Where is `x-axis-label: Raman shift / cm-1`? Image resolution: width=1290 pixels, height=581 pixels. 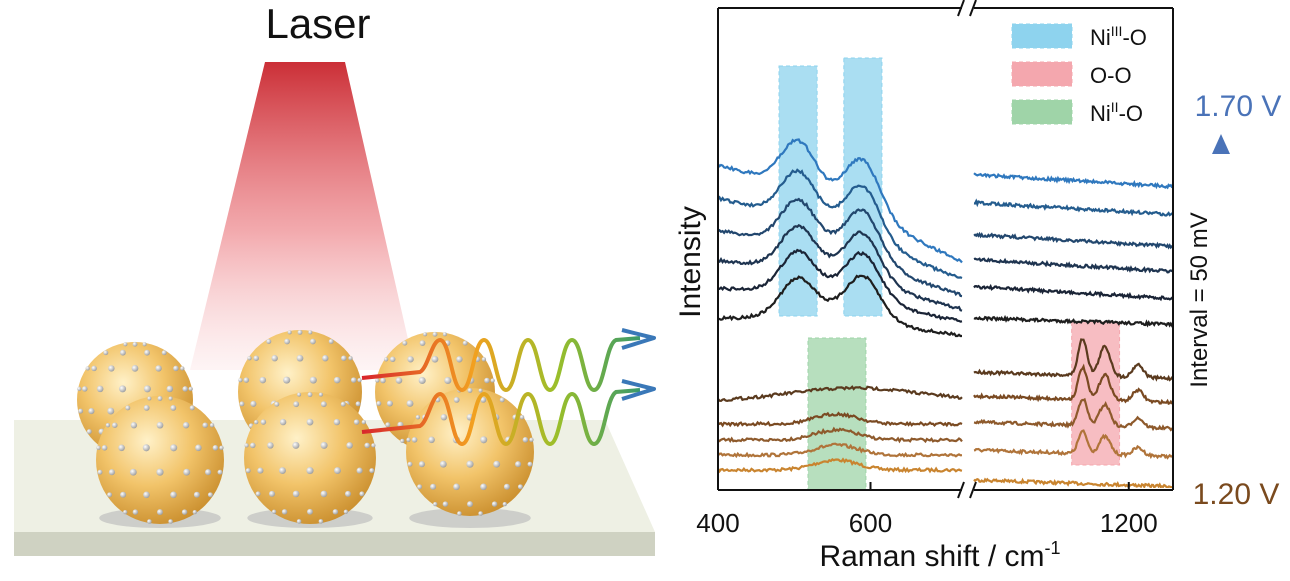
x-axis-label: Raman shift / cm-1 is located at coordinates (939, 555).